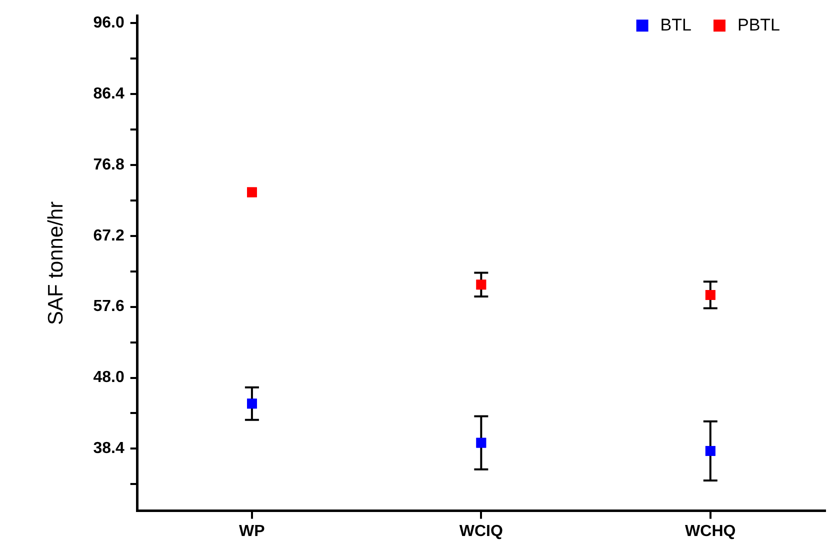  I want to click on y-tick-label: 48.0, so click(108, 377).